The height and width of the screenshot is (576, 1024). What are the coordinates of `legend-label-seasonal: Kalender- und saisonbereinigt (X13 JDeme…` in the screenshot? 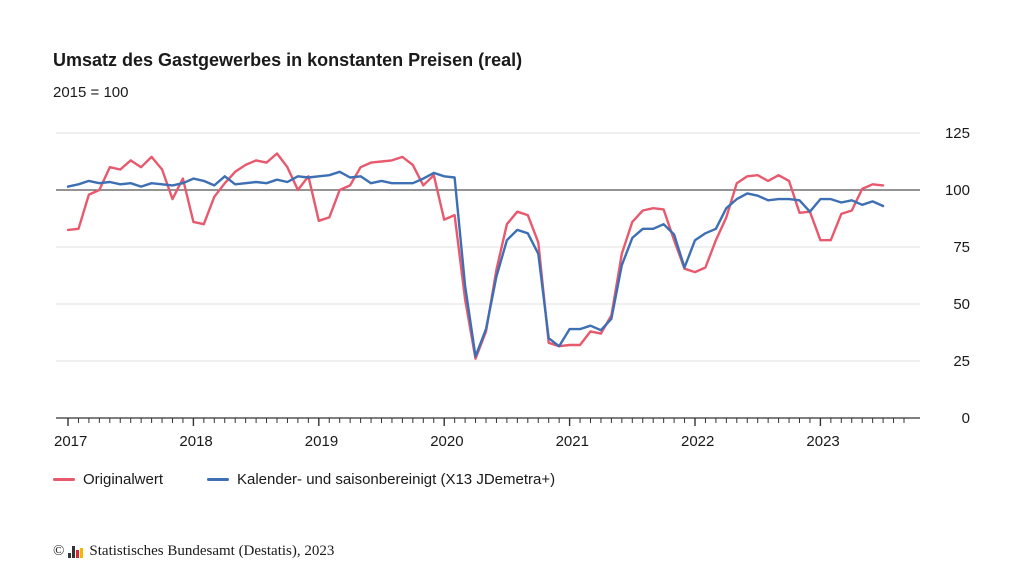 It's located at (396, 479).